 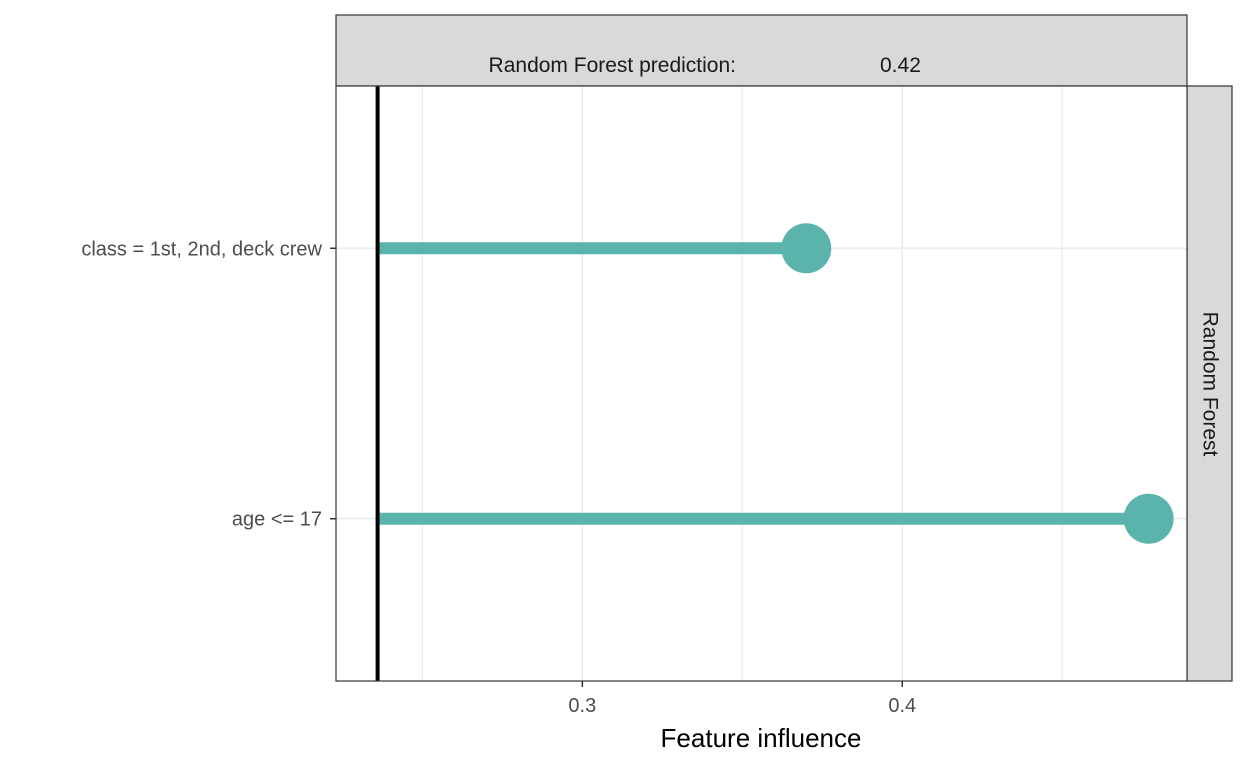 I want to click on top-strip-value: 0.42, so click(x=900, y=65).